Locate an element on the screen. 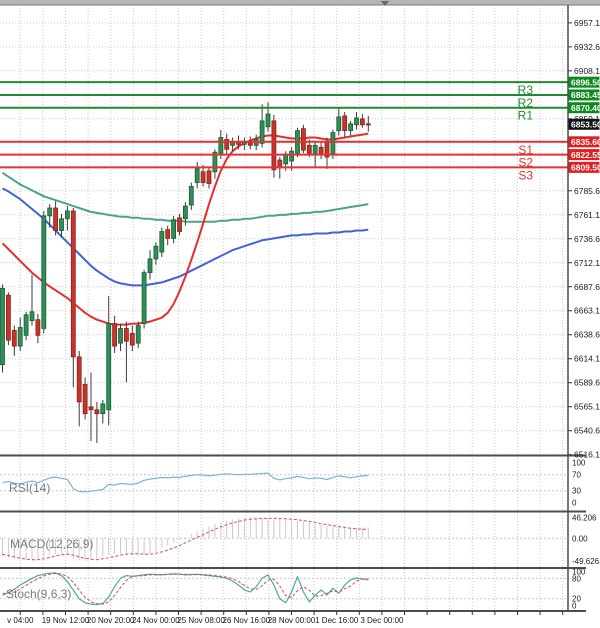 The image size is (600, 628). stoch-scale-label: 100 is located at coordinates (579, 572).